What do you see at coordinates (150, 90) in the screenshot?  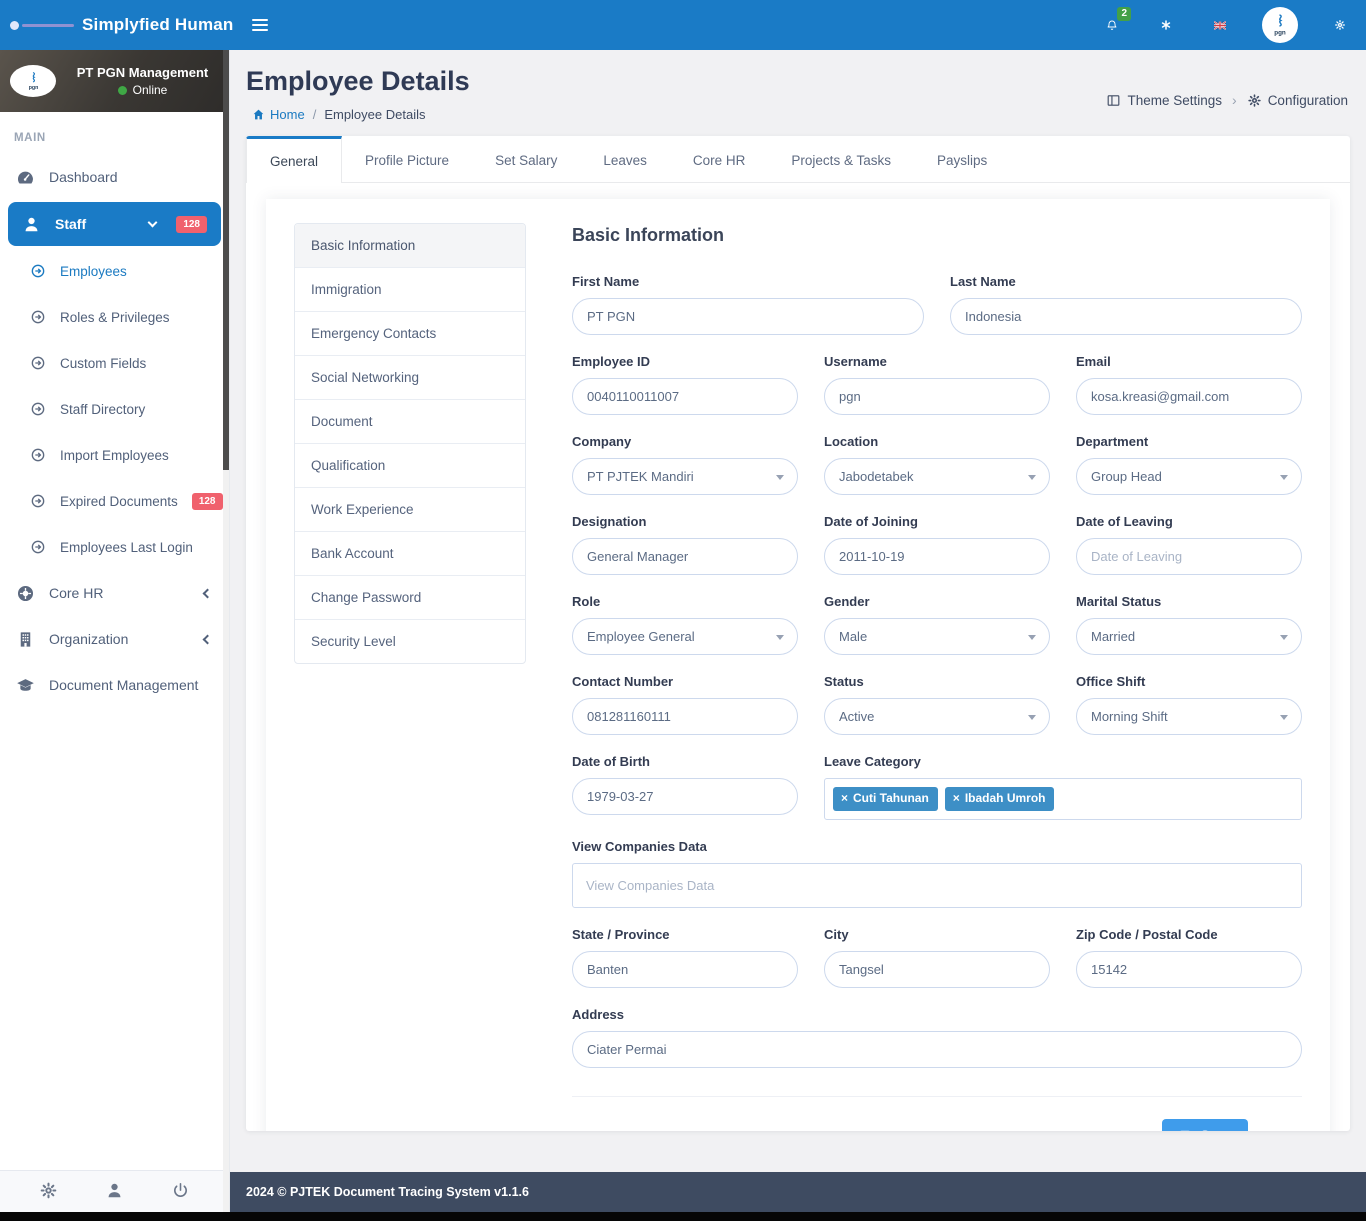 I see `online-label: Online` at bounding box center [150, 90].